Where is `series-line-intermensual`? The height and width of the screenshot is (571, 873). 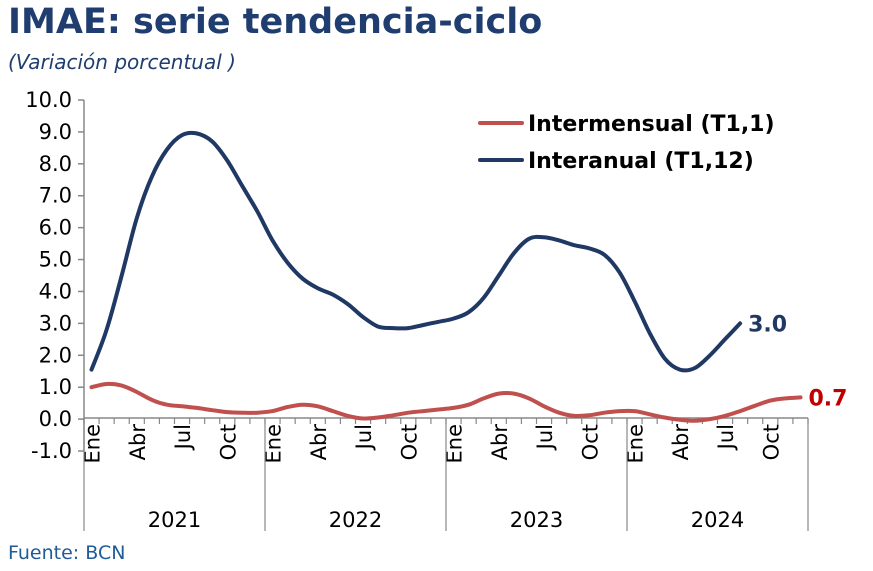
series-line-intermensual is located at coordinates (446, 402).